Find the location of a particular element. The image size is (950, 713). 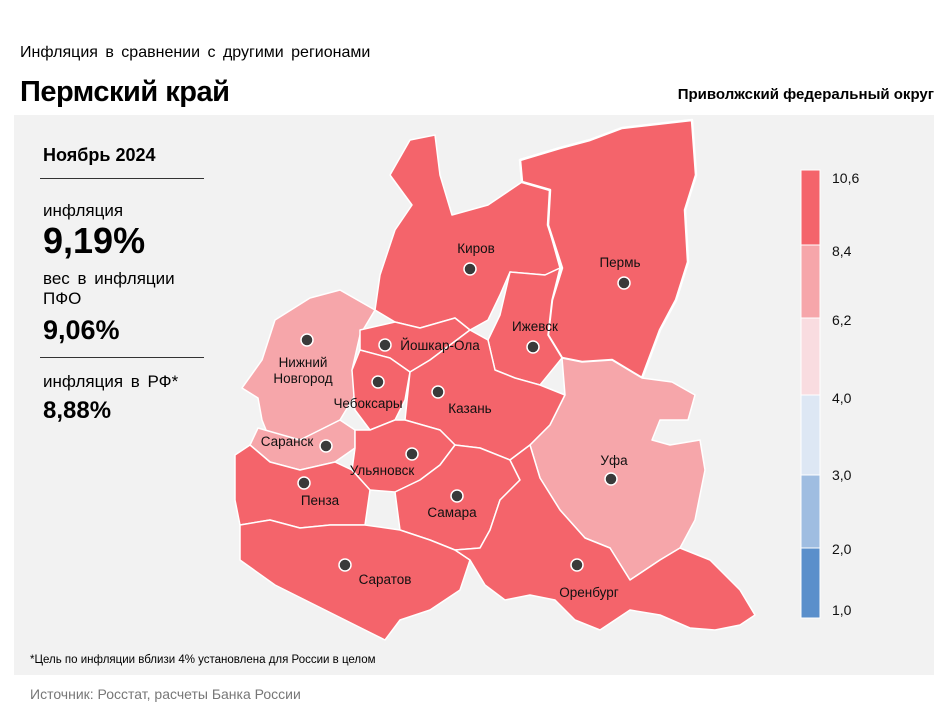

city-label: Пенза is located at coordinates (320, 500).